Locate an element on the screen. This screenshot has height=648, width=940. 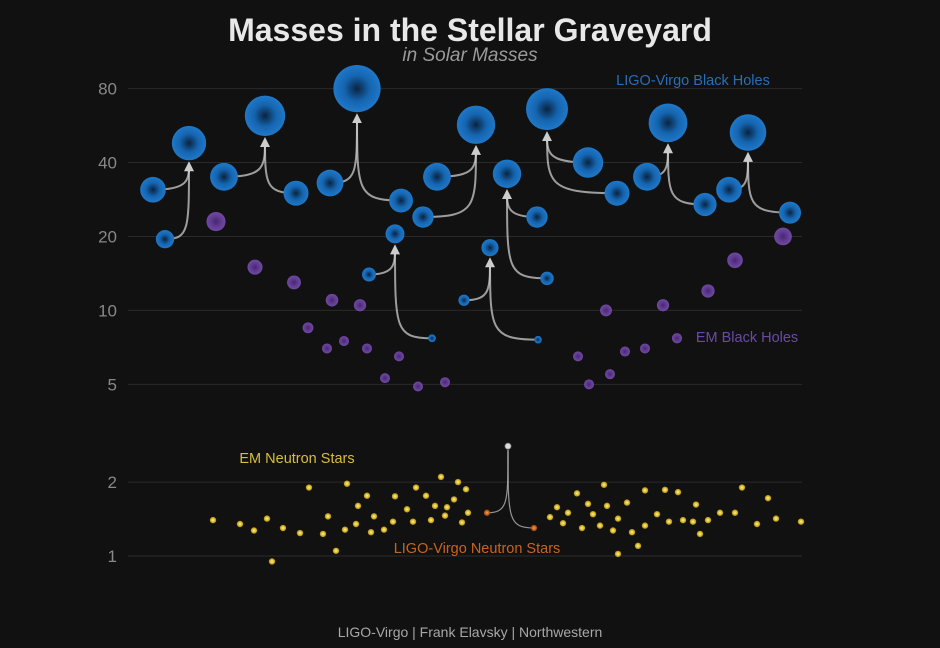
y-tick-label: 80 is located at coordinates (107, 89).